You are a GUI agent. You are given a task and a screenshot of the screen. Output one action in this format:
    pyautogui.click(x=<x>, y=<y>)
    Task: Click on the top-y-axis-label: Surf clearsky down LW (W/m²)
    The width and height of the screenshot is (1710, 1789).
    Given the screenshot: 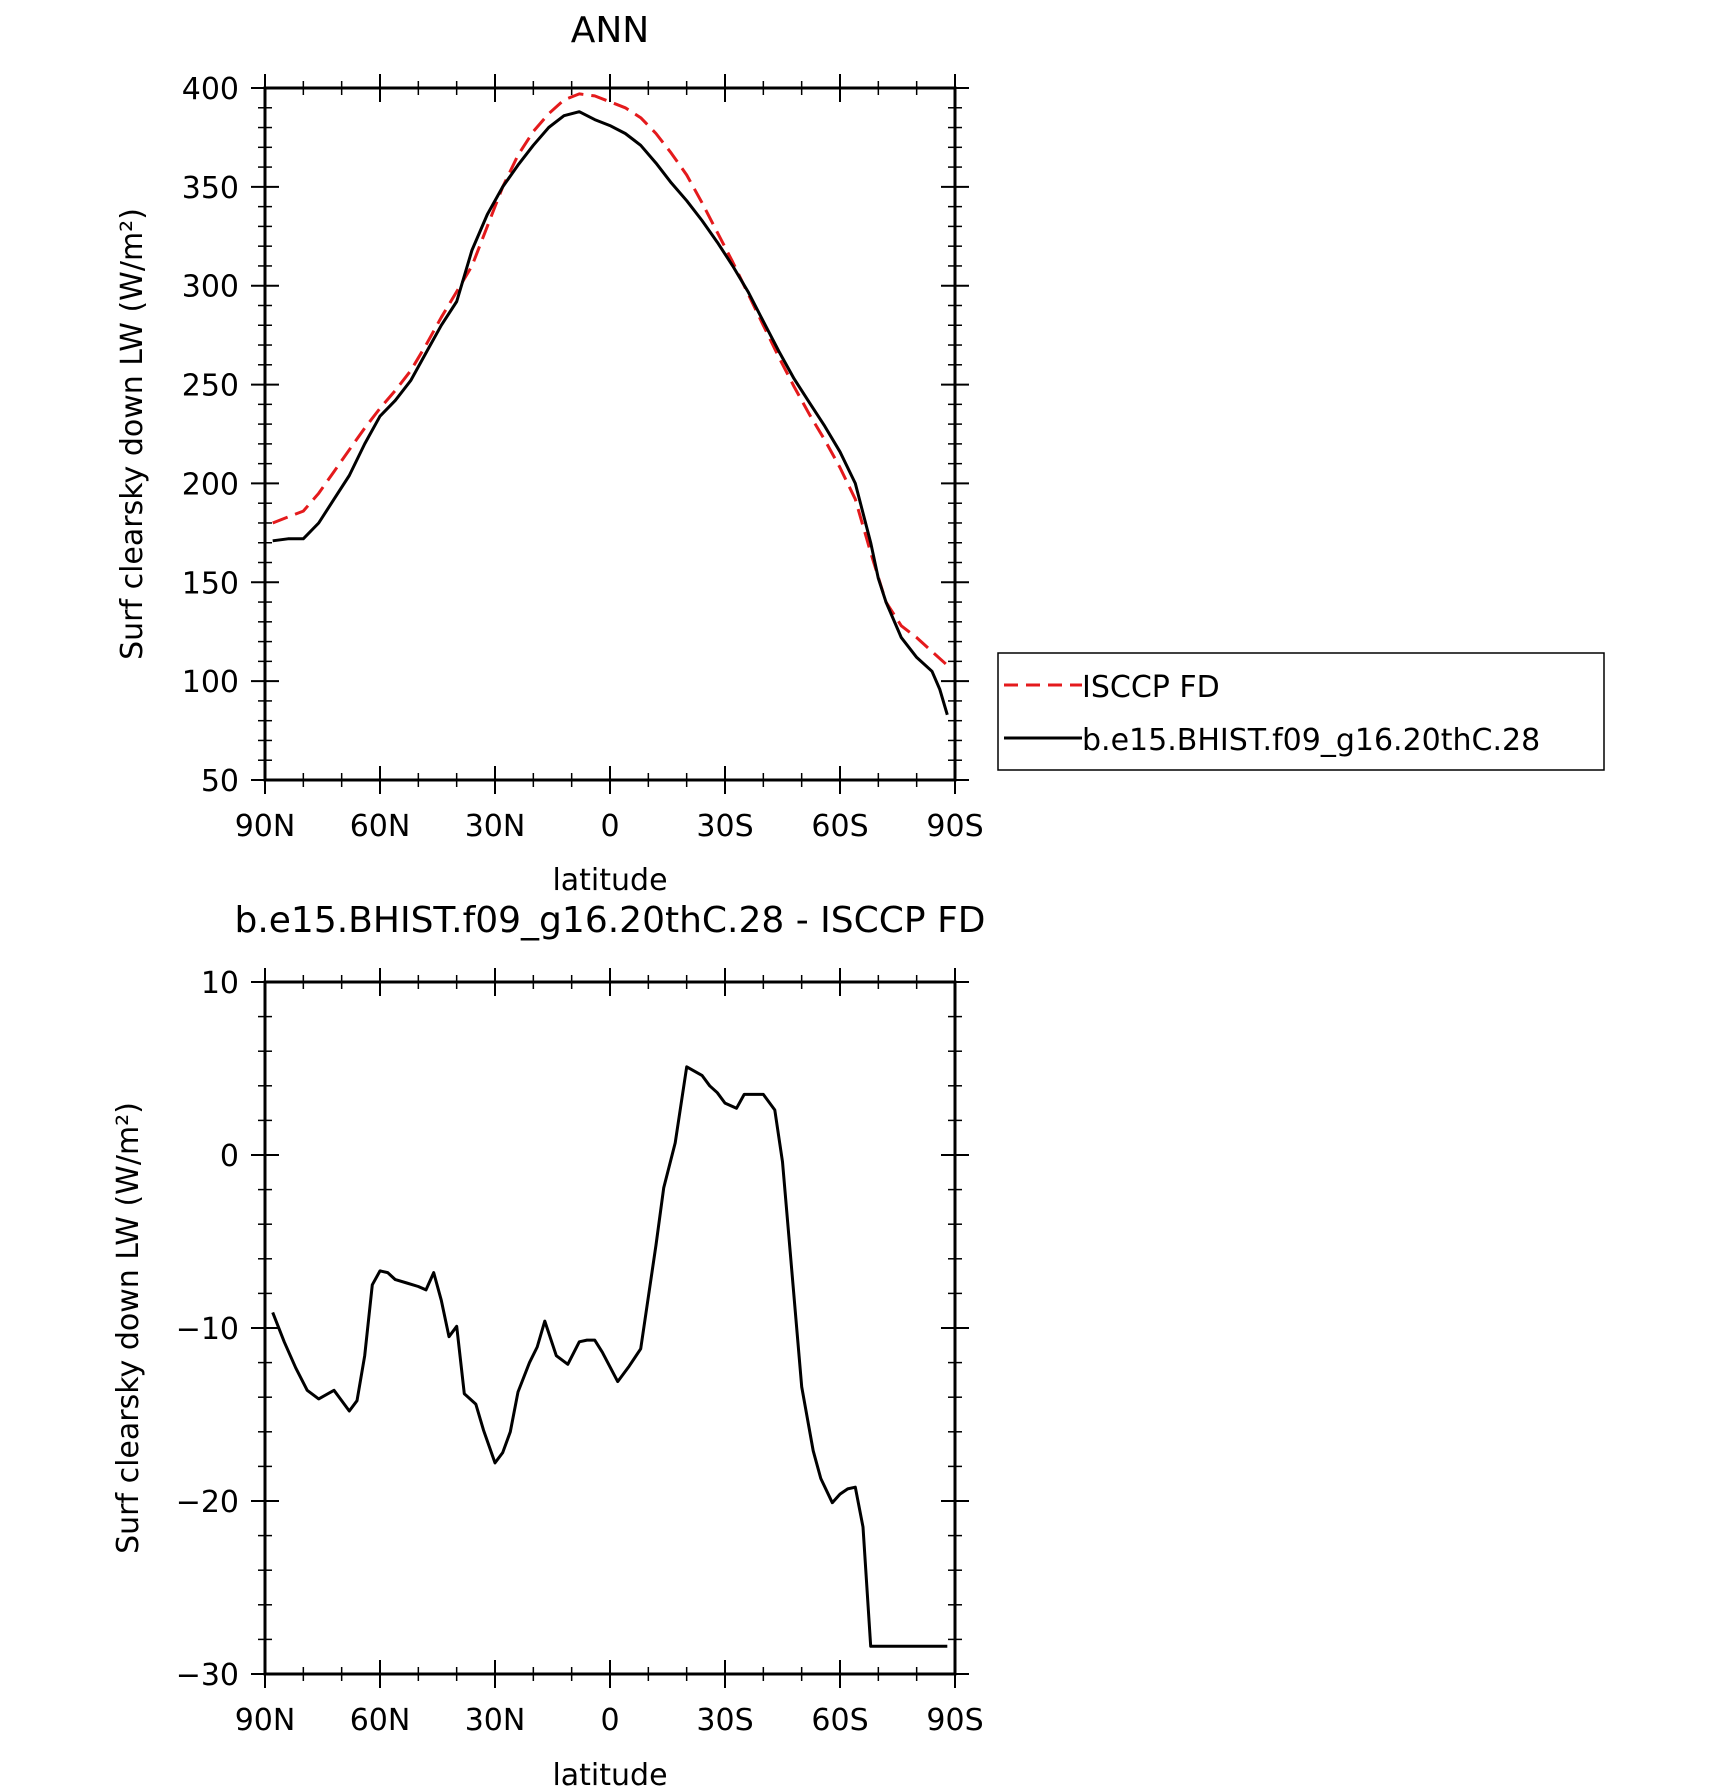 What is the action you would take?
    pyautogui.click(x=132, y=434)
    